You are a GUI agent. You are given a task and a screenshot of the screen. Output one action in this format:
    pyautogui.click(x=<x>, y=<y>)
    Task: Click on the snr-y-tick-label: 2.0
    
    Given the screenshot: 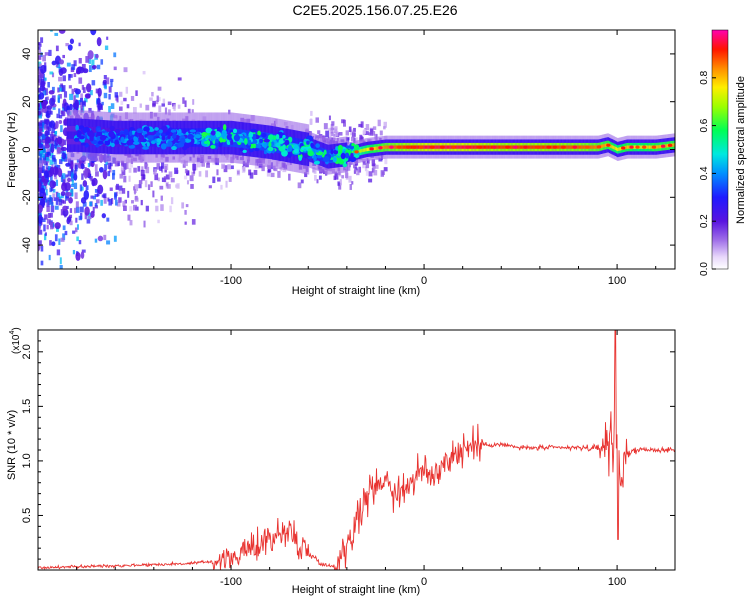 What is the action you would take?
    pyautogui.click(x=27, y=351)
    